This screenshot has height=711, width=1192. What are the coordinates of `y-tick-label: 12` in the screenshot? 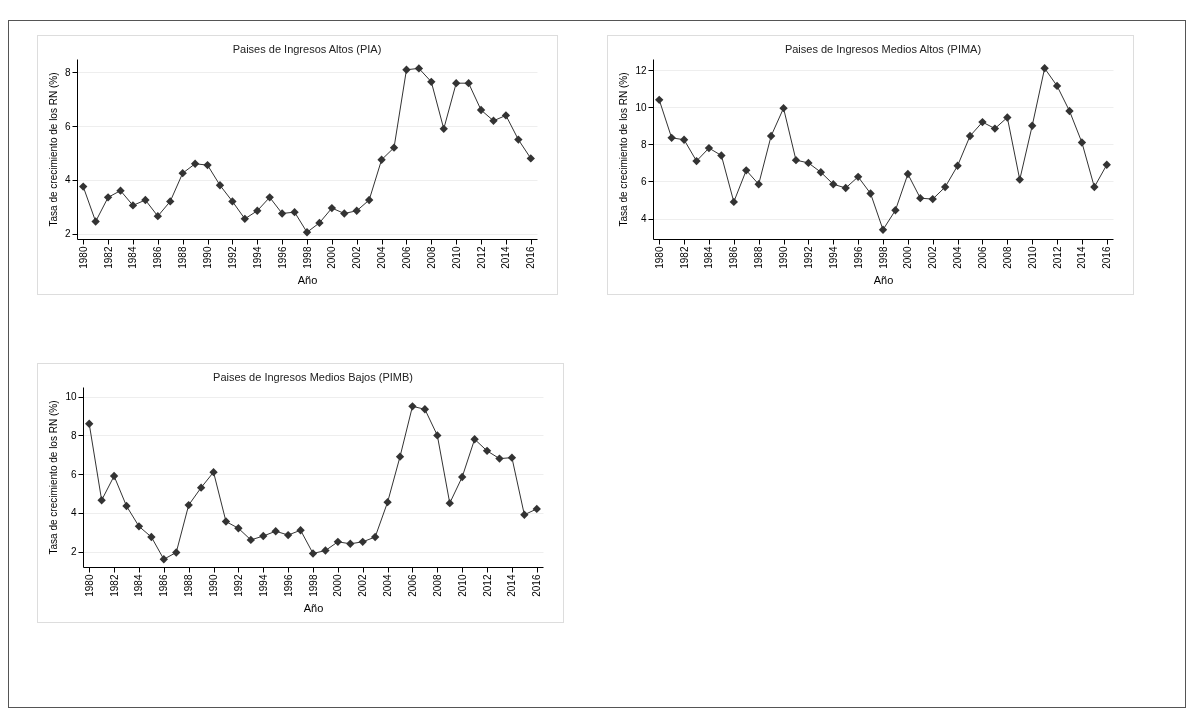 It's located at (641, 70).